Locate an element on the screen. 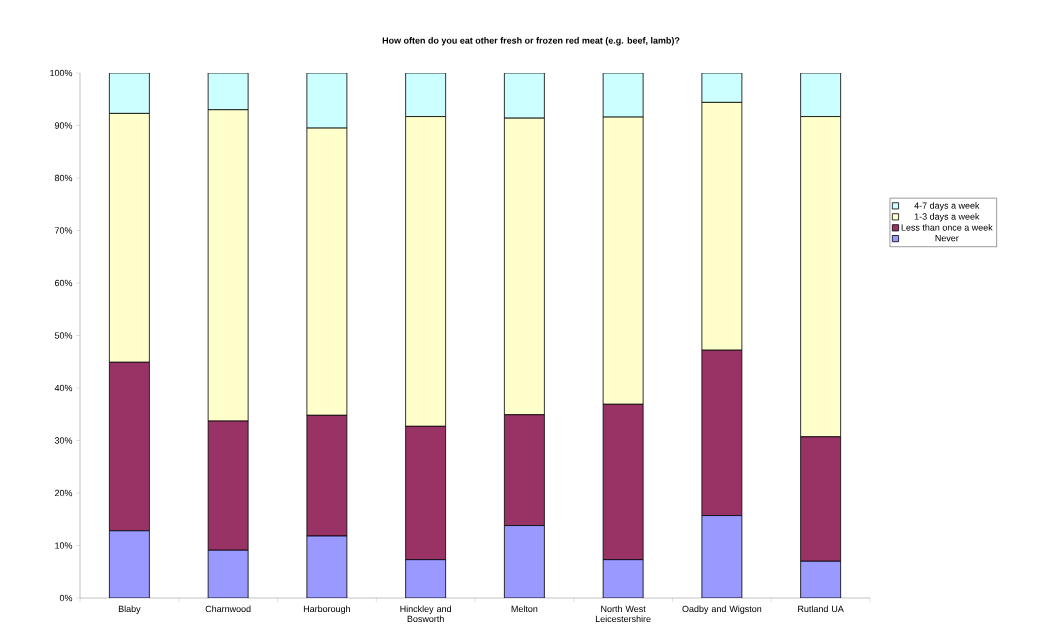 This screenshot has width=1062, height=643. x-tick-label: Charnwood is located at coordinates (228, 609).